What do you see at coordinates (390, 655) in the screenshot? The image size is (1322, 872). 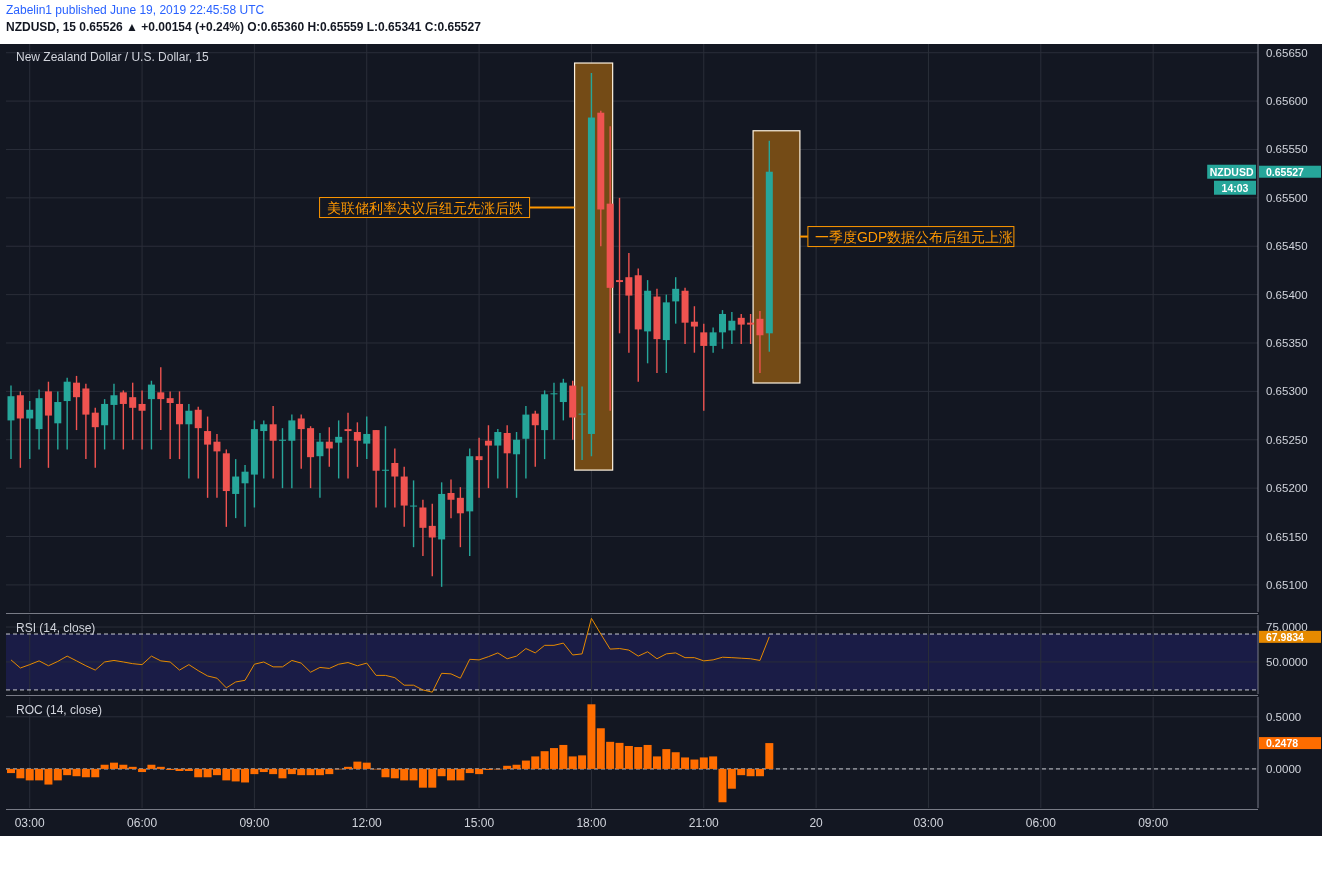 I see `line-series` at bounding box center [390, 655].